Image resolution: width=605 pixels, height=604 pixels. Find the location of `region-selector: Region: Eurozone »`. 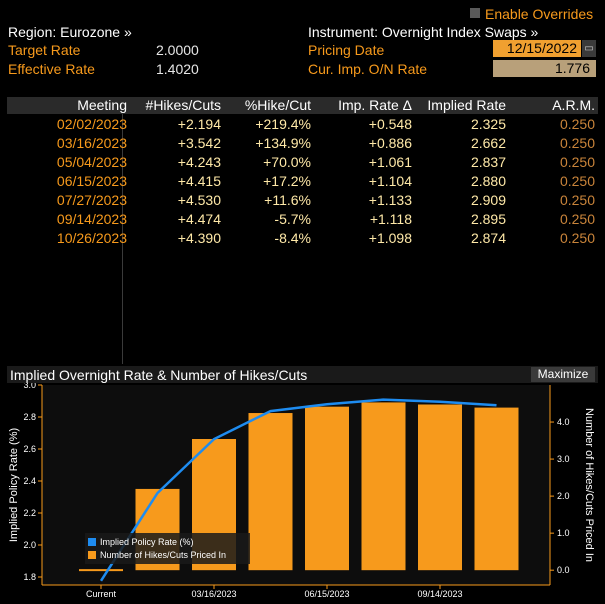

region-selector: Region: Eurozone » is located at coordinates (70, 32).